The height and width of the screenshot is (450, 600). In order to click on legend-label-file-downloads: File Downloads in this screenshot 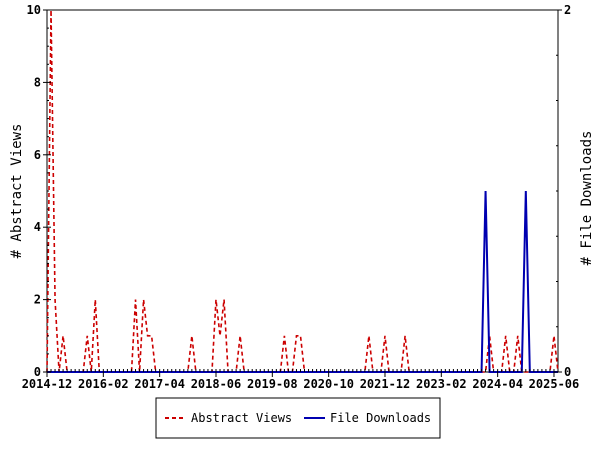, I will do `click(380, 418)`.